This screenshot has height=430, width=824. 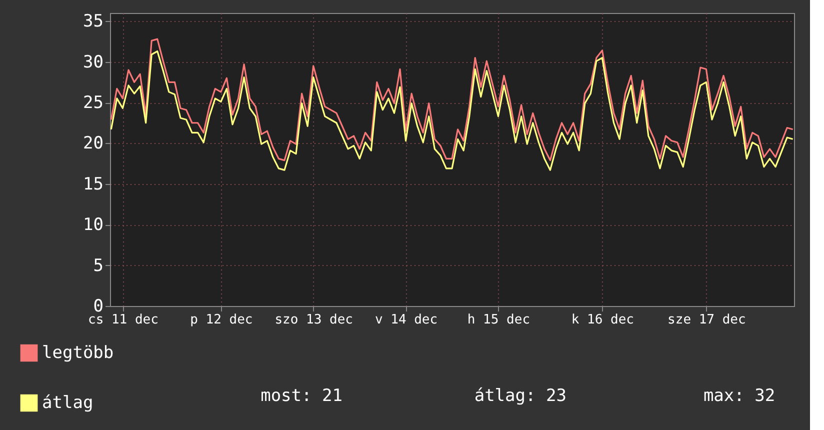 I want to click on y-tick-label: 15, so click(x=93, y=184).